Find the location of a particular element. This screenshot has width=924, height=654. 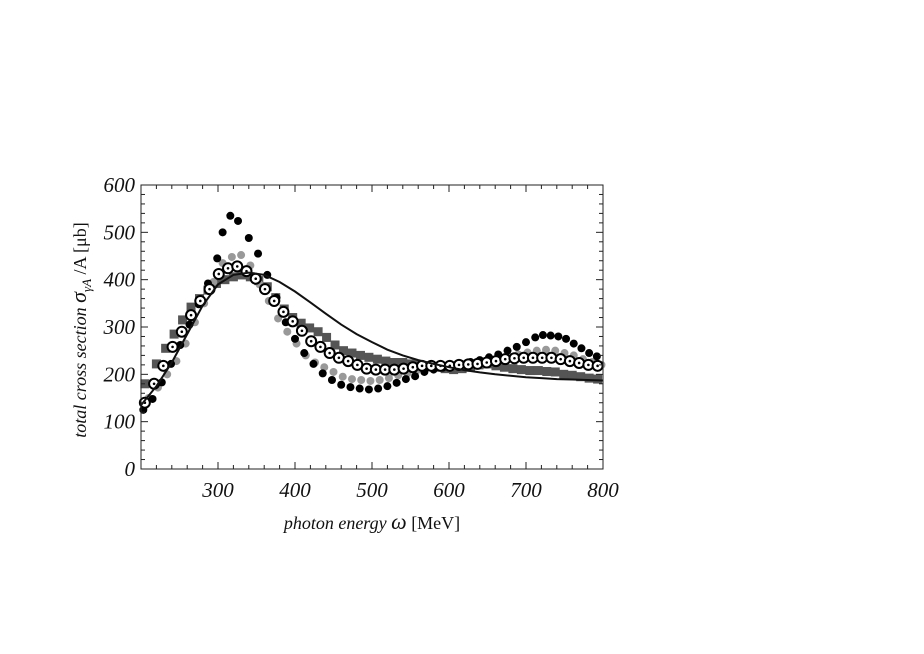

y-axis-label-subscript: γA is located at coordinates (86, 285).